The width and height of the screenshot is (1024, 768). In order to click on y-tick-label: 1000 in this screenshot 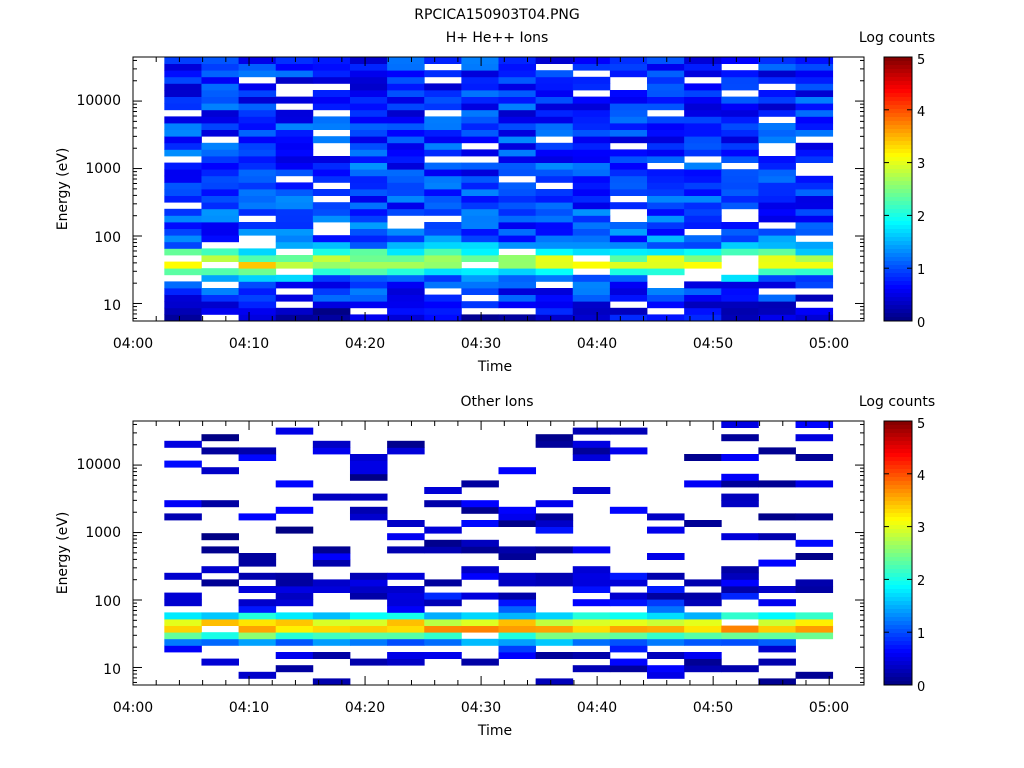, I will do `click(103, 533)`.